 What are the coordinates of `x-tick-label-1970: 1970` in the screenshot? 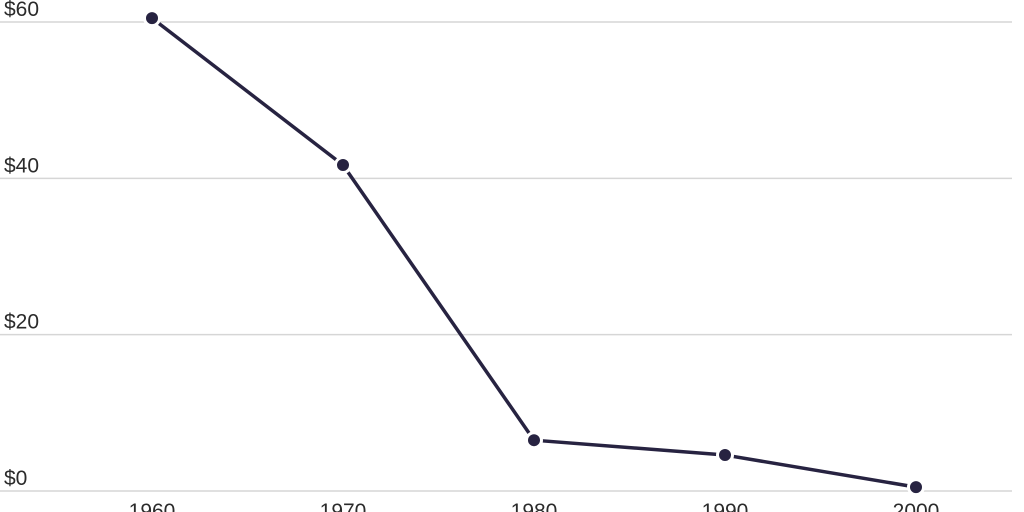 It's located at (343, 506).